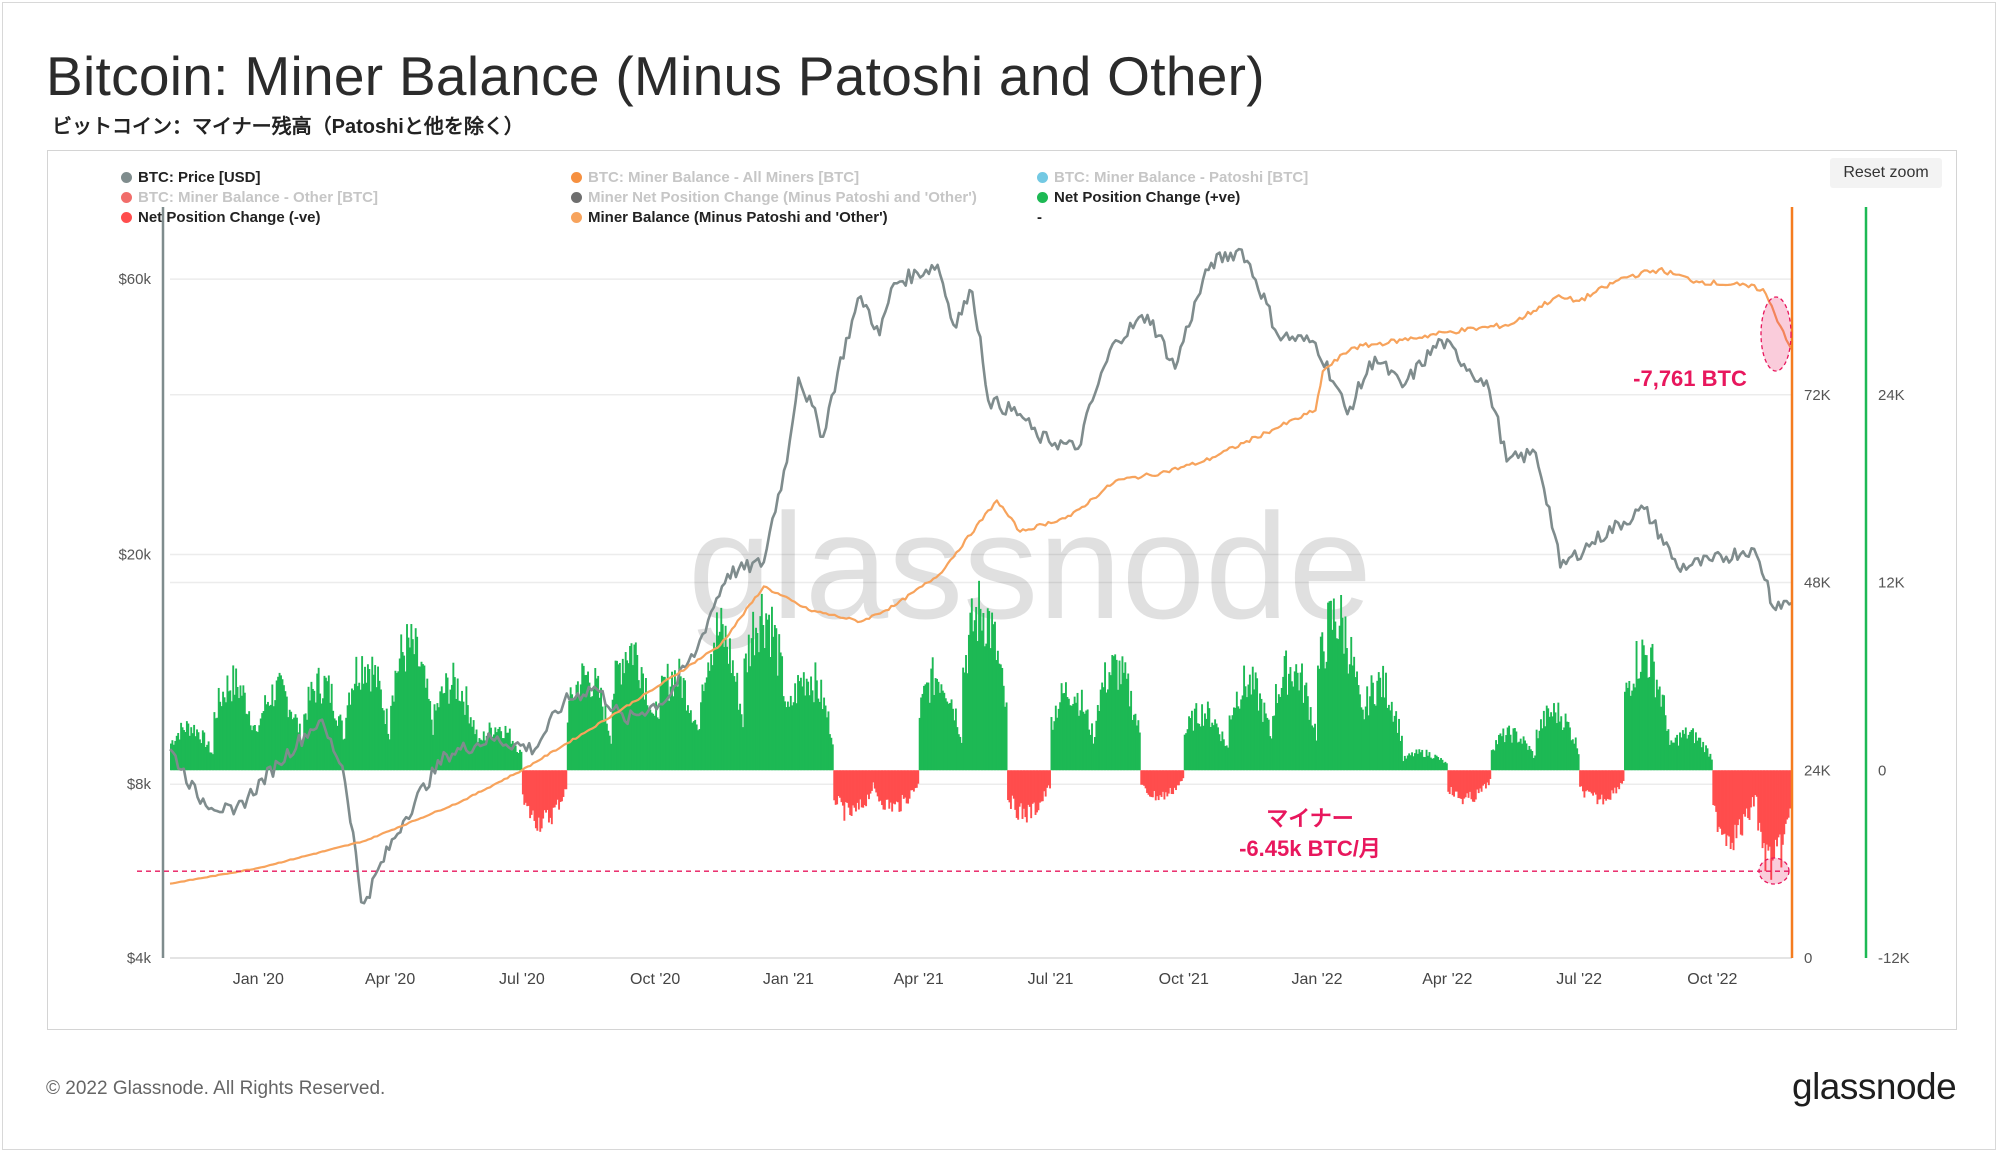  Describe the element at coordinates (191, 177) in the screenshot. I see `legend-item-0: BTC: Price [USD]` at that location.